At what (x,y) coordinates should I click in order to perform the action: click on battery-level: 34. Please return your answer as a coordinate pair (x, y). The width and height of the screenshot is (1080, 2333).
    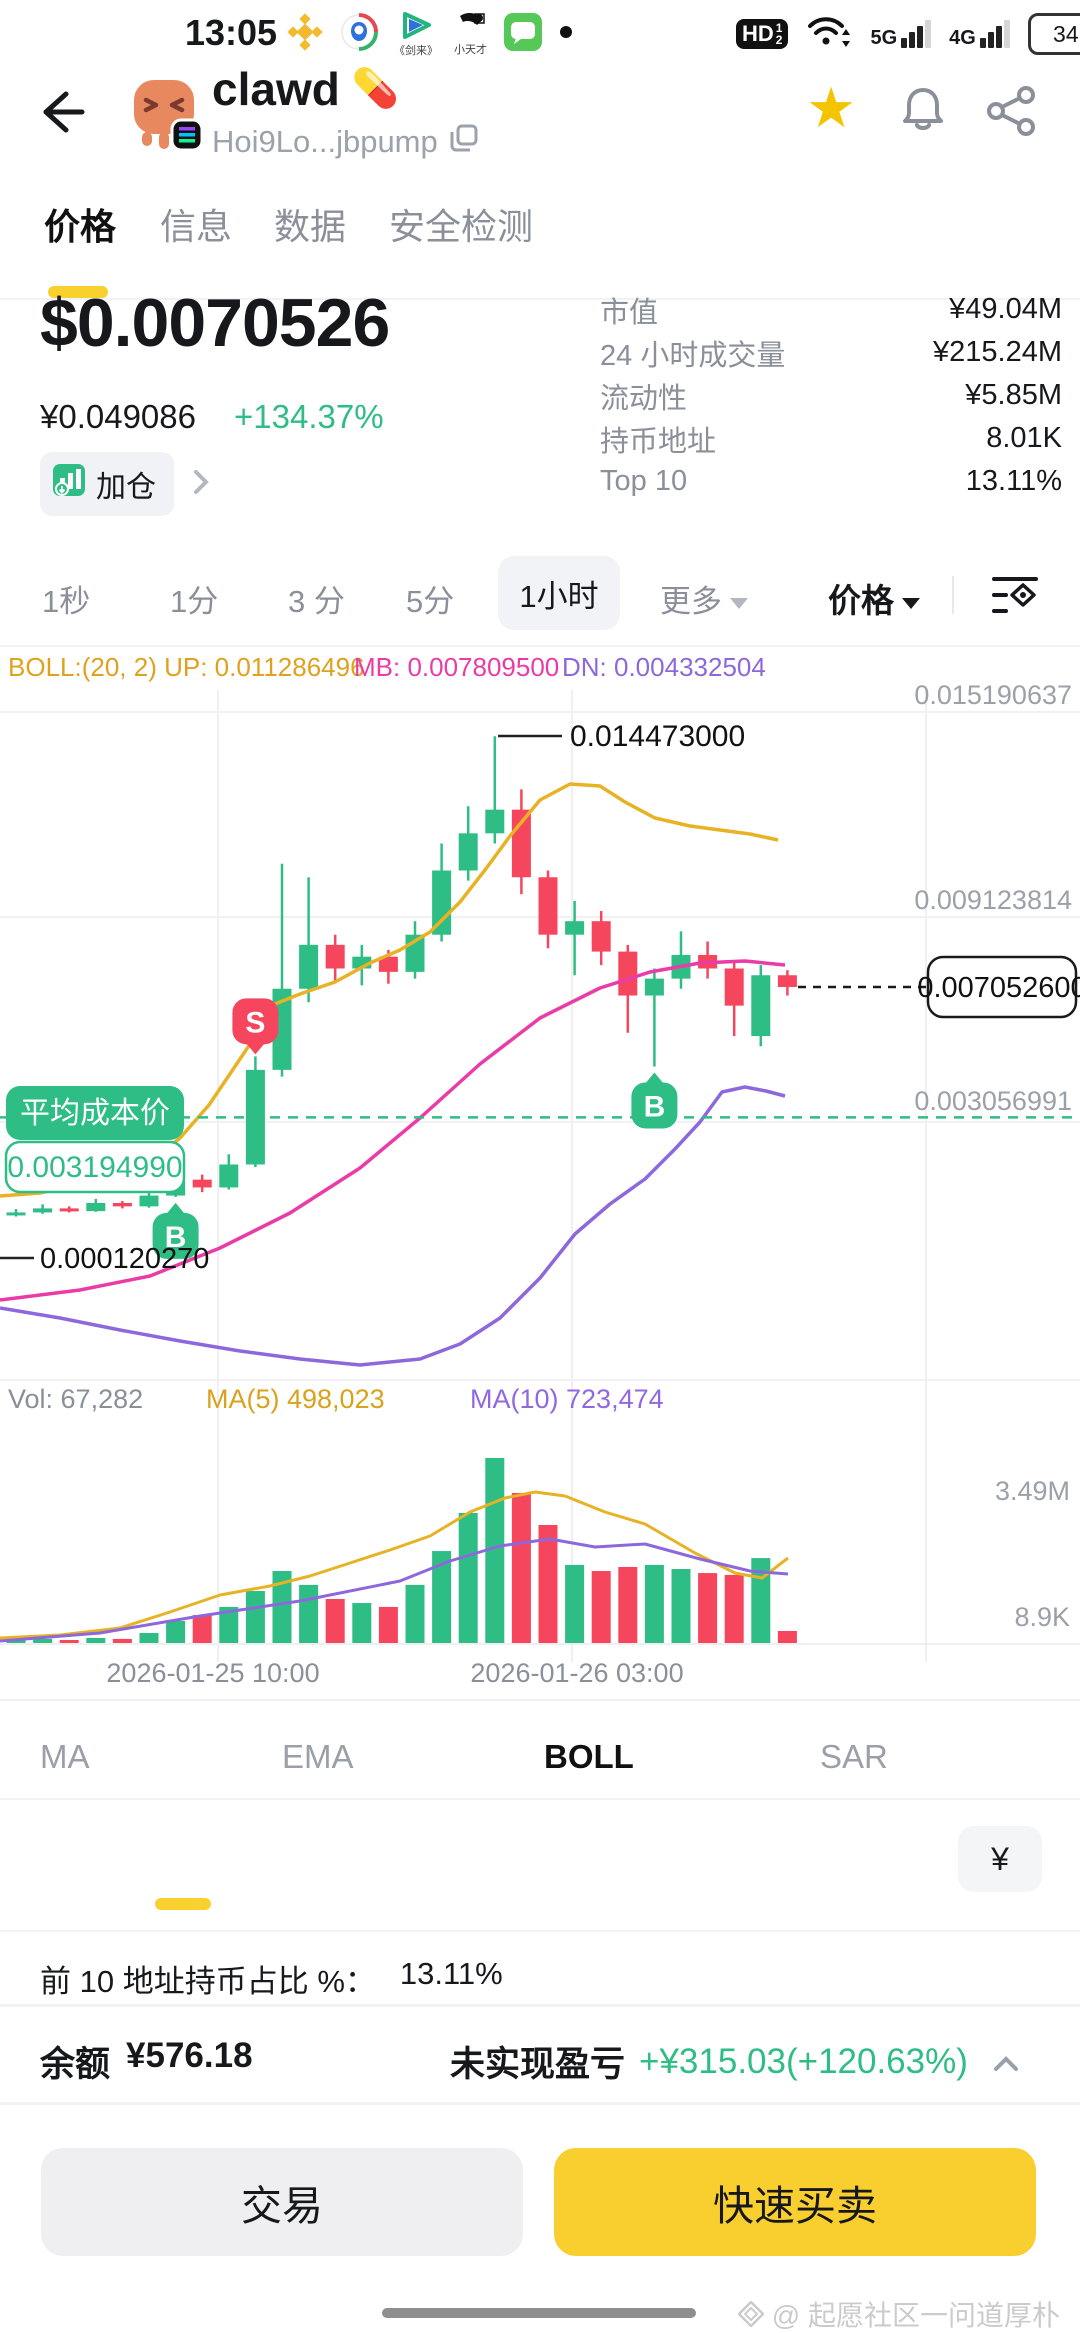
    Looking at the image, I should click on (1066, 33).